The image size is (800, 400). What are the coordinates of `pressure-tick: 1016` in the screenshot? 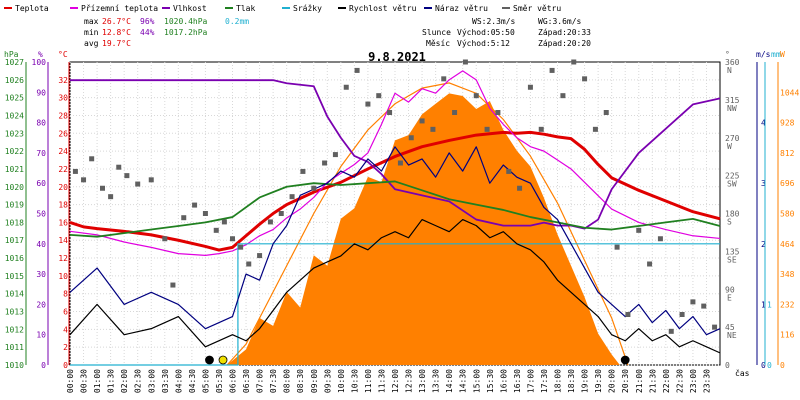 It's located at (14, 258).